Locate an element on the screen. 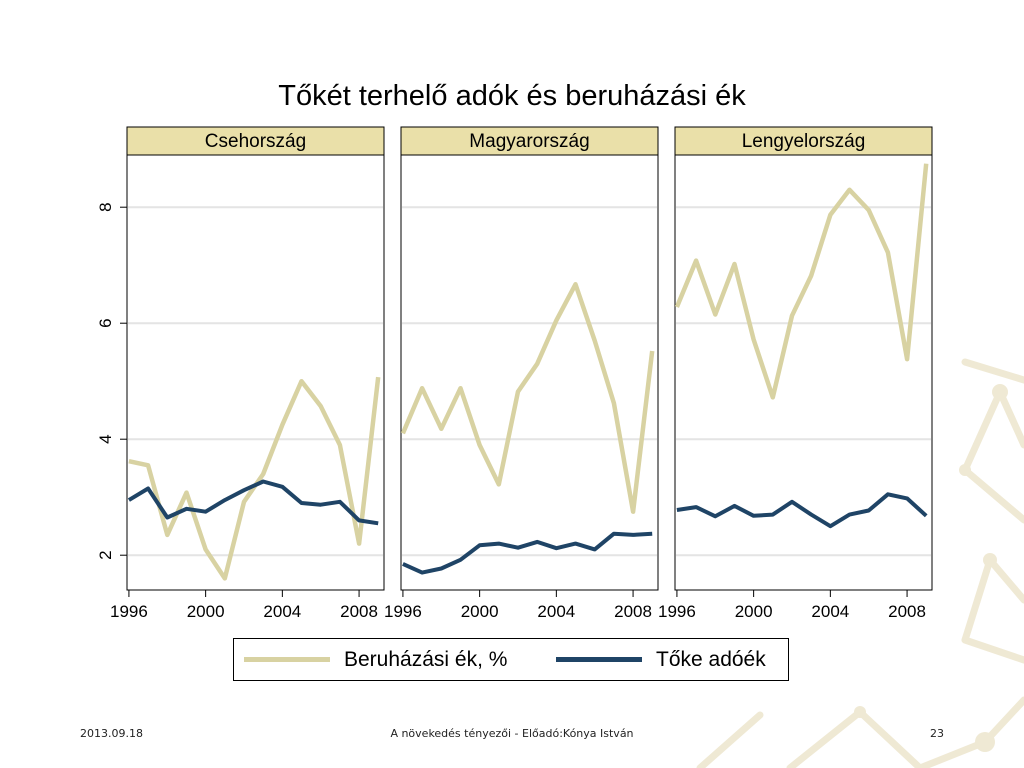  panel-title-magyarorszag: Magyarország is located at coordinates (529, 141).